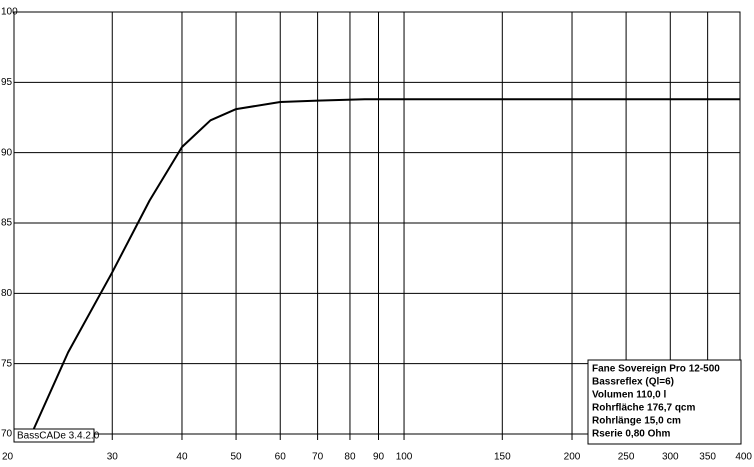 This screenshot has width=754, height=467. I want to click on x-tick-label: 100, so click(404, 457).